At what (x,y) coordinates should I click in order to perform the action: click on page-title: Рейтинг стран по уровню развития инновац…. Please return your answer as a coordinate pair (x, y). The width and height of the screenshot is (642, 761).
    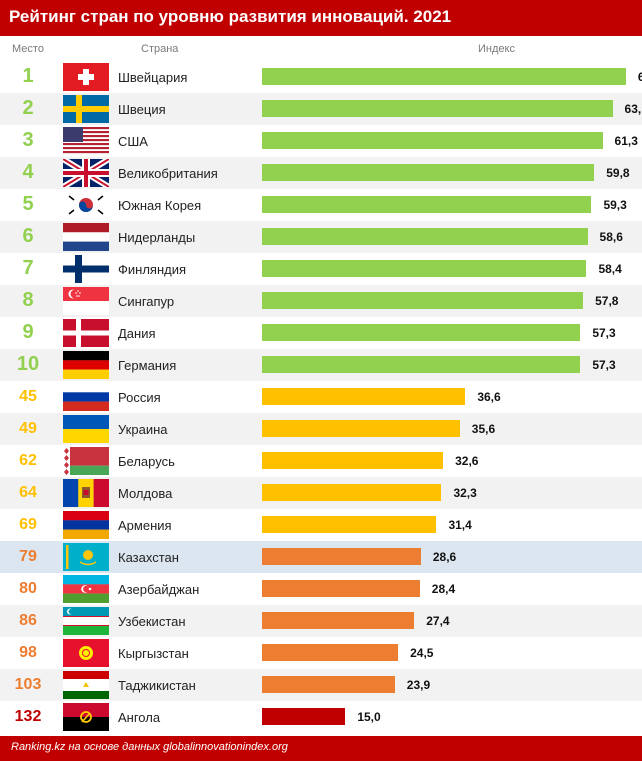
    Looking at the image, I should click on (230, 16).